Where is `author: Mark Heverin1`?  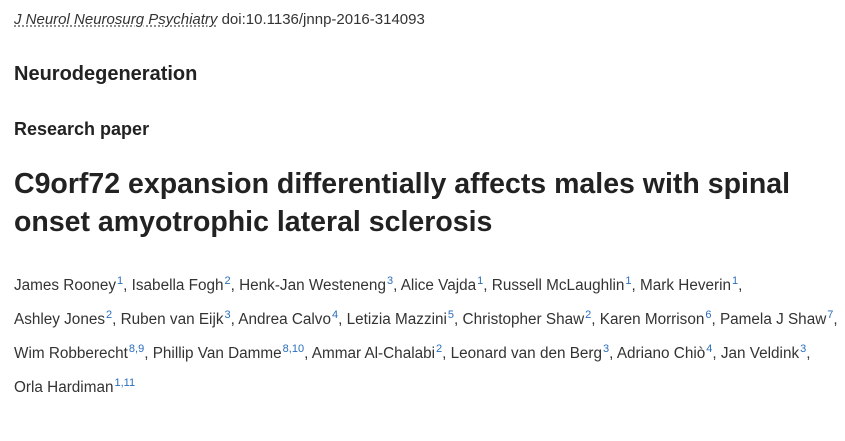 author: Mark Heverin1 is located at coordinates (689, 284).